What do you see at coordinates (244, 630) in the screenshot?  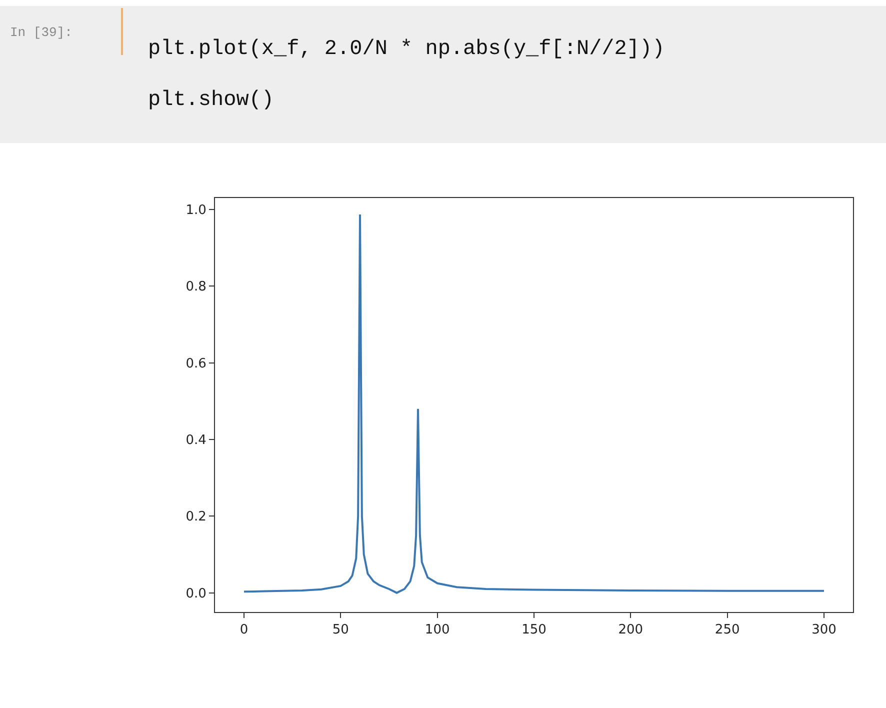 I see `x-tick-label: 0` at bounding box center [244, 630].